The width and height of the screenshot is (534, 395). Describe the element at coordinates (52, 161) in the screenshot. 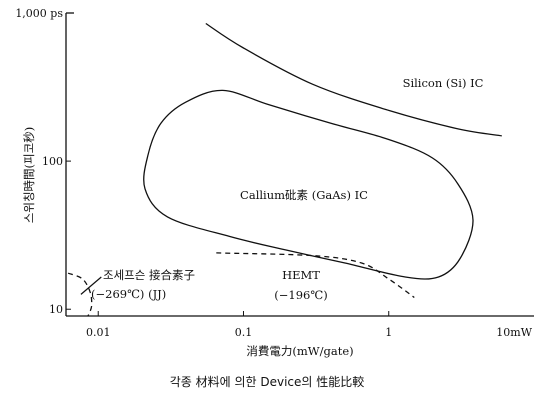

I see `y-tick-label: 100` at that location.